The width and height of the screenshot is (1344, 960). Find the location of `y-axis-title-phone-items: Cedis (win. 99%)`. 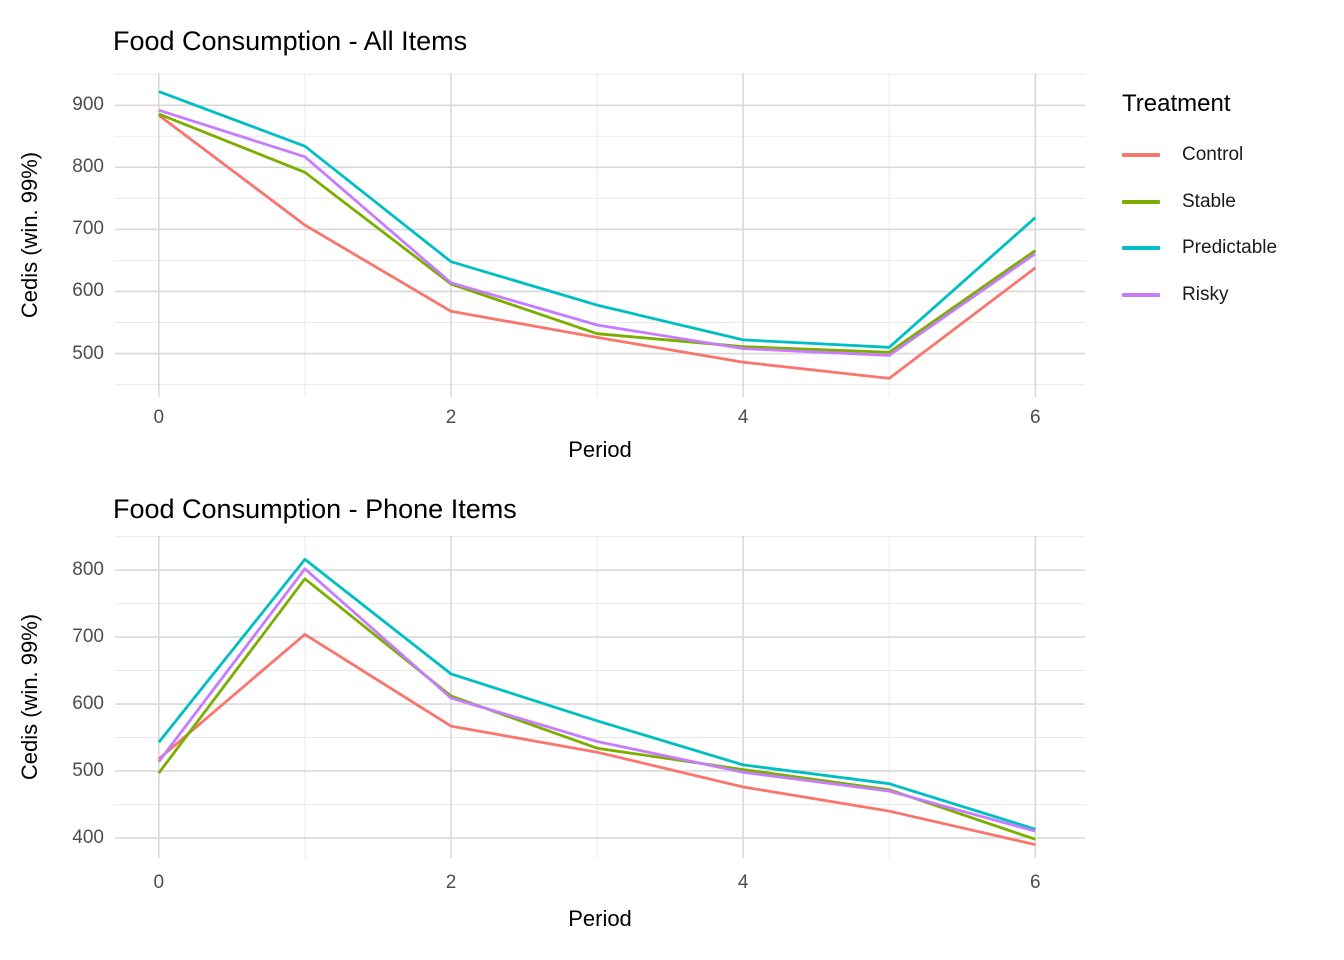

y-axis-title-phone-items: Cedis (win. 99%) is located at coordinates (29, 697).